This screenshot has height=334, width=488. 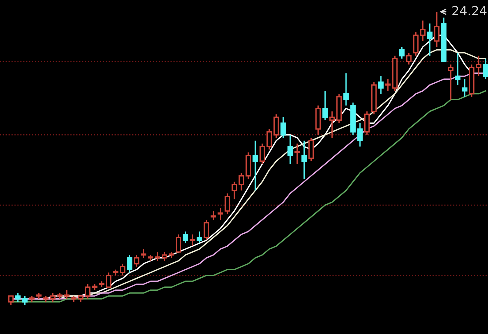 What do you see at coordinates (469, 11) in the screenshot?
I see `annotation: 24.24` at bounding box center [469, 11].